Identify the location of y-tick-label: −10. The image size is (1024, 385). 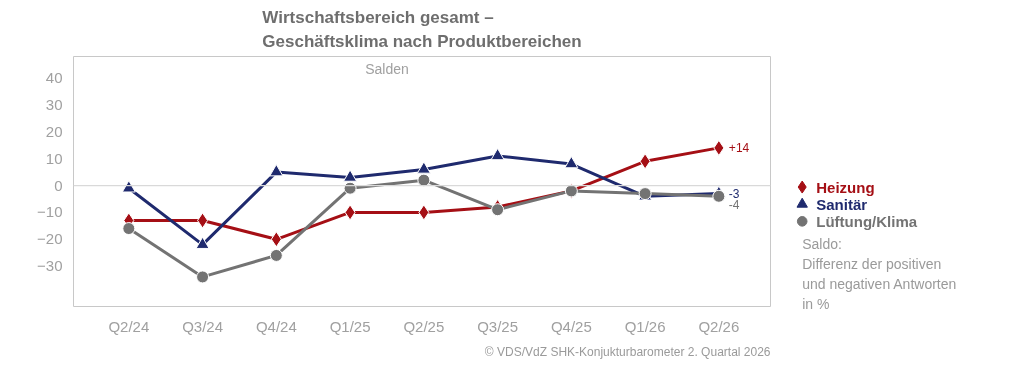
(50, 212).